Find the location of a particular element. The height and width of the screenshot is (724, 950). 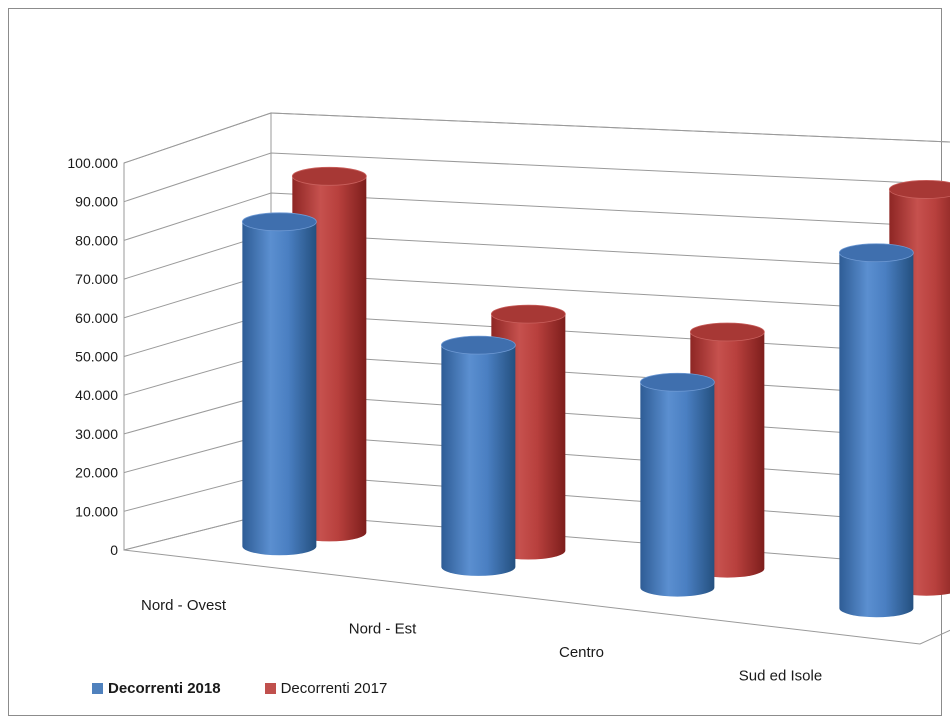

legend-label-series-1: Decorrenti 2017 is located at coordinates (334, 688).